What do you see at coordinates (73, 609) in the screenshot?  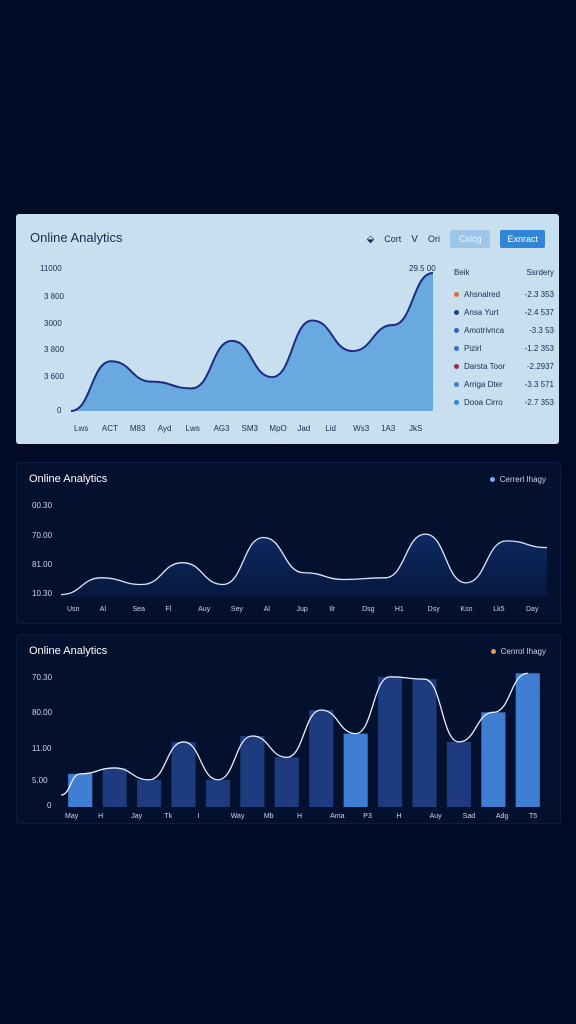 I see `x-tick-label: Usn` at bounding box center [73, 609].